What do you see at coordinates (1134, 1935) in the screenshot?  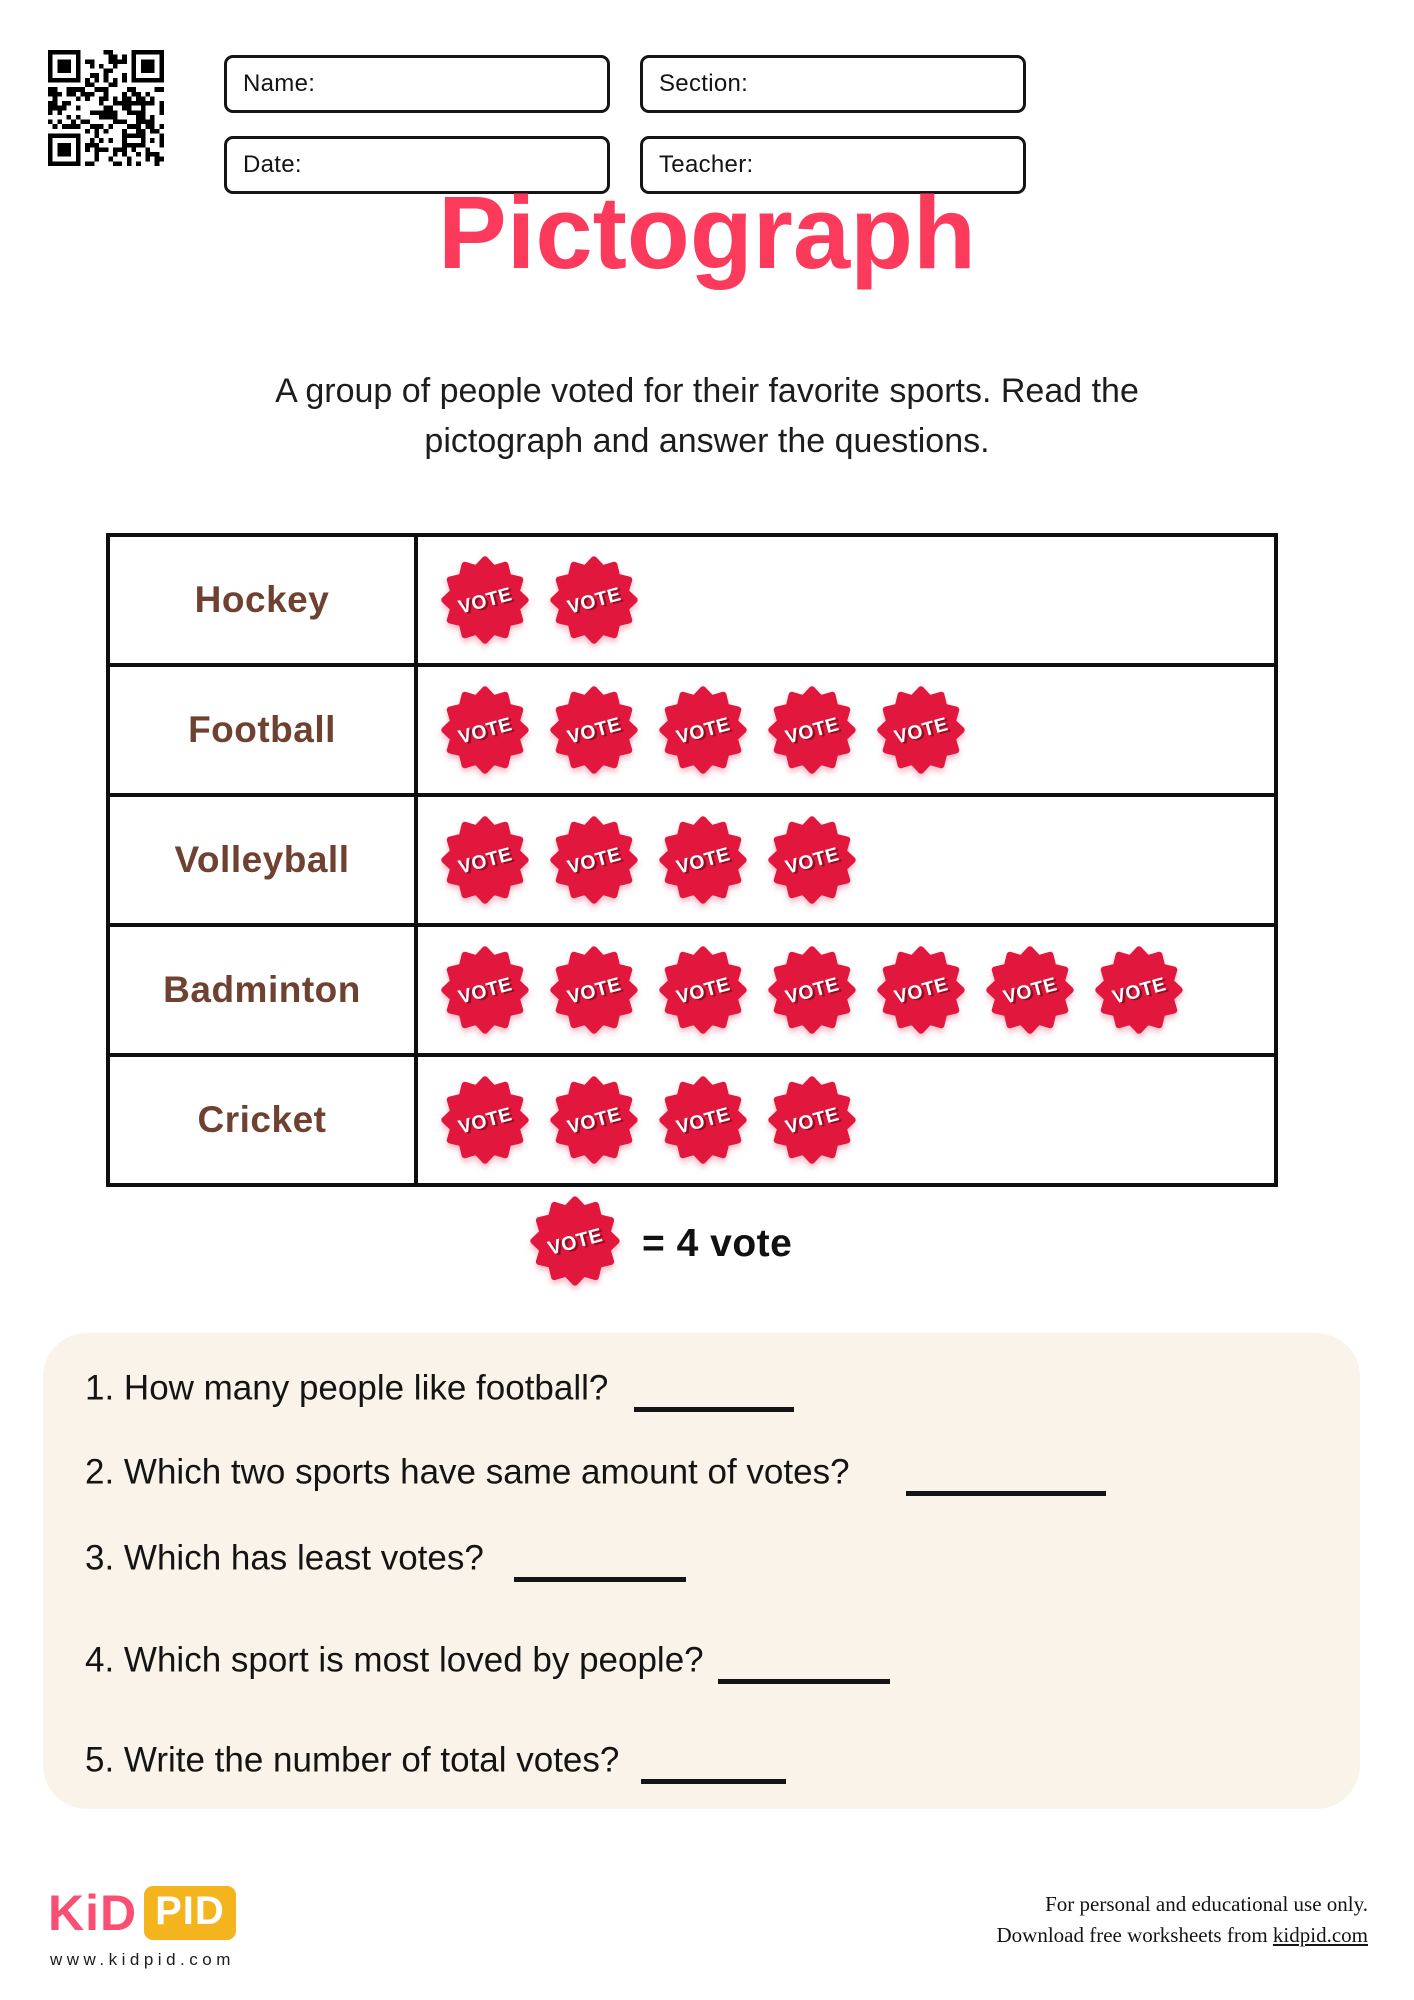 I see `footer-note-line2-prefix: Download free worksheets from` at bounding box center [1134, 1935].